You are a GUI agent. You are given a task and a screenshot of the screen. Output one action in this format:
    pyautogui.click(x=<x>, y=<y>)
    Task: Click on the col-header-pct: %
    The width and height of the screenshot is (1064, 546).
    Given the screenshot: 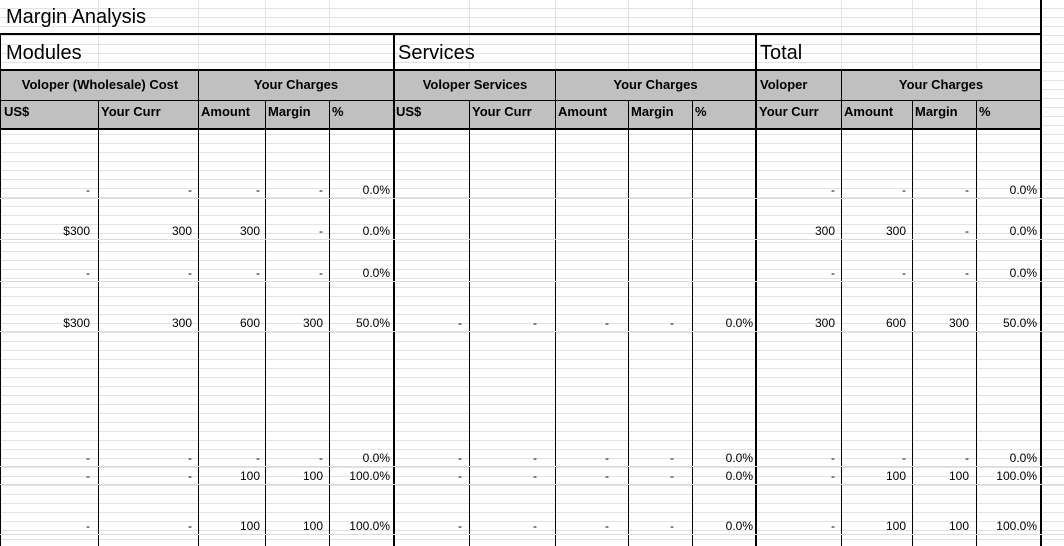 What is the action you would take?
    pyautogui.click(x=985, y=111)
    